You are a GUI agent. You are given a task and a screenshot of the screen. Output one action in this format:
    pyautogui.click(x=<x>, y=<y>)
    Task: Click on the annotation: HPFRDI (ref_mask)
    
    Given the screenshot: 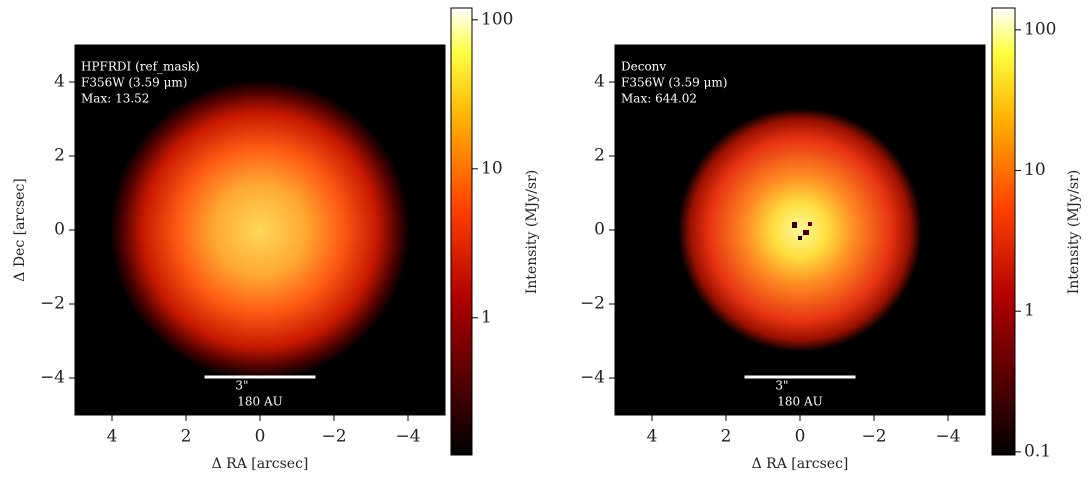 What is the action you would take?
    pyautogui.click(x=140, y=67)
    